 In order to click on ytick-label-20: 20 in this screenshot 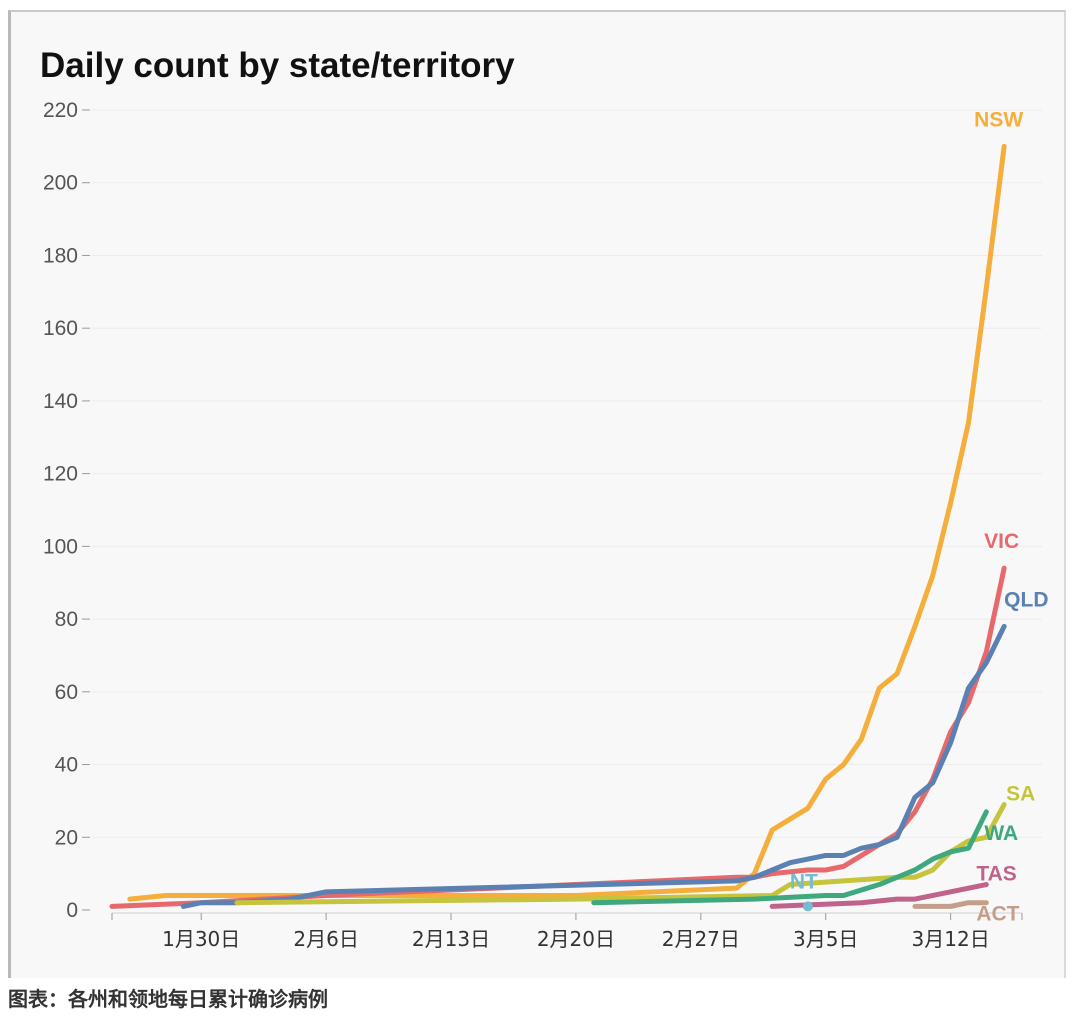, I will do `click(66, 837)`.